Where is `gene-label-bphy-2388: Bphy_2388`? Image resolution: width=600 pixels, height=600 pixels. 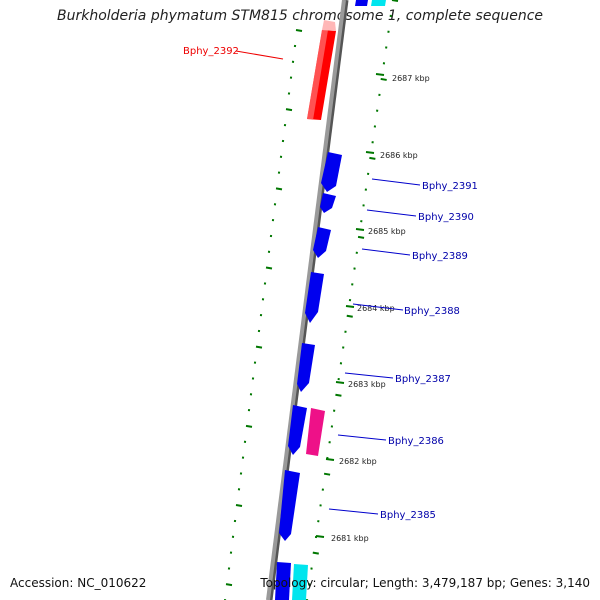 gene-label-bphy-2388: Bphy_2388 is located at coordinates (432, 311).